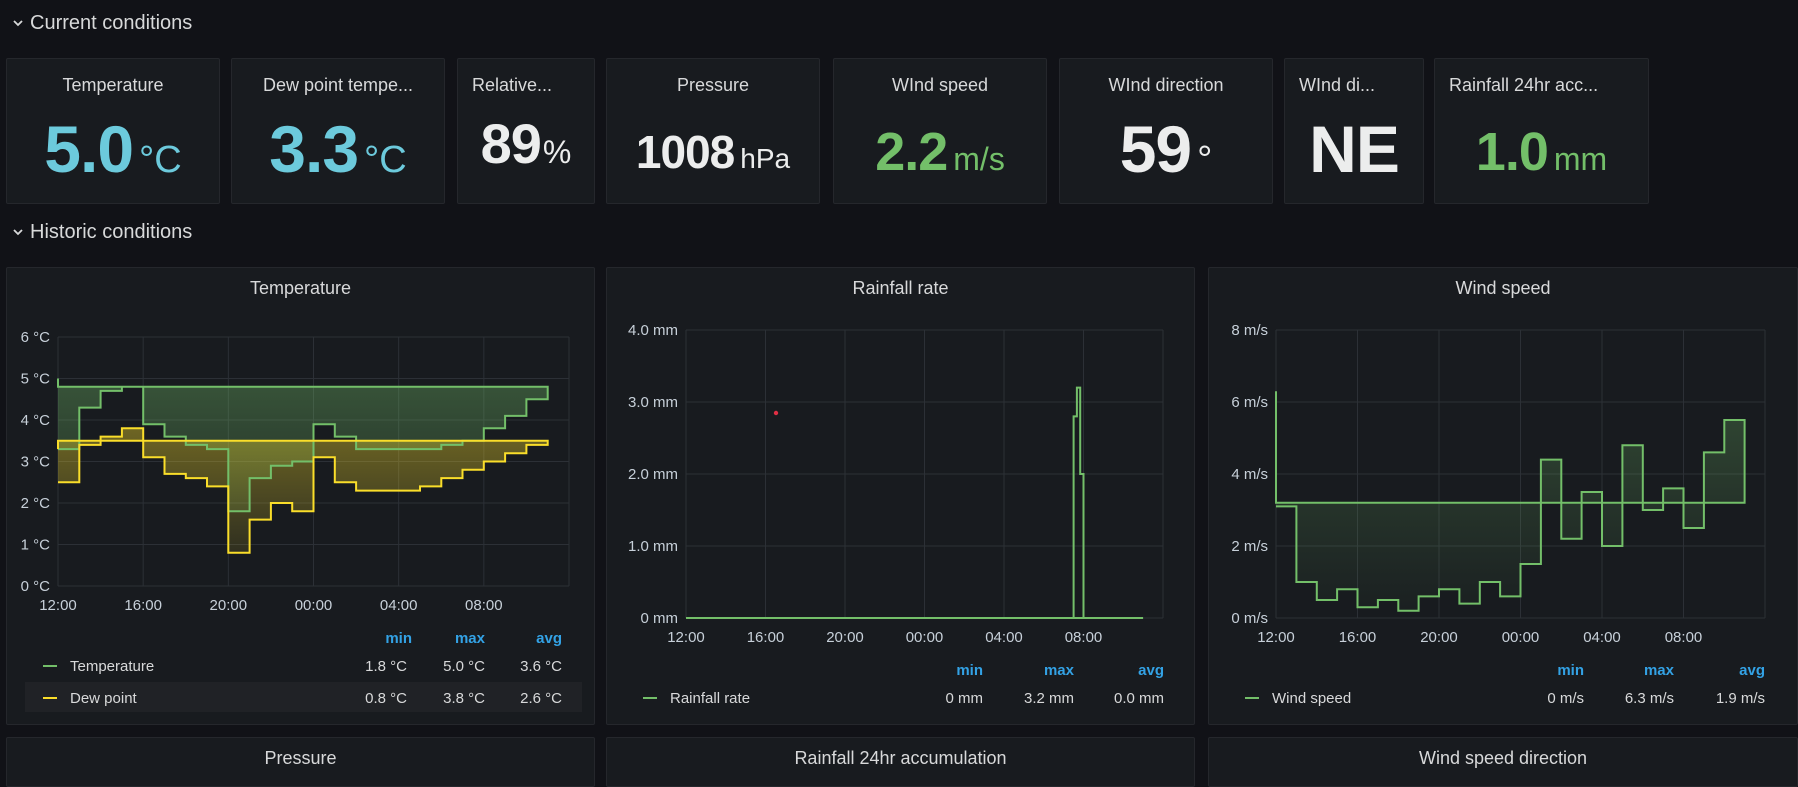 The height and width of the screenshot is (787, 1798). Describe the element at coordinates (111, 231) in the screenshot. I see `row-title-label: Historic conditions` at that location.